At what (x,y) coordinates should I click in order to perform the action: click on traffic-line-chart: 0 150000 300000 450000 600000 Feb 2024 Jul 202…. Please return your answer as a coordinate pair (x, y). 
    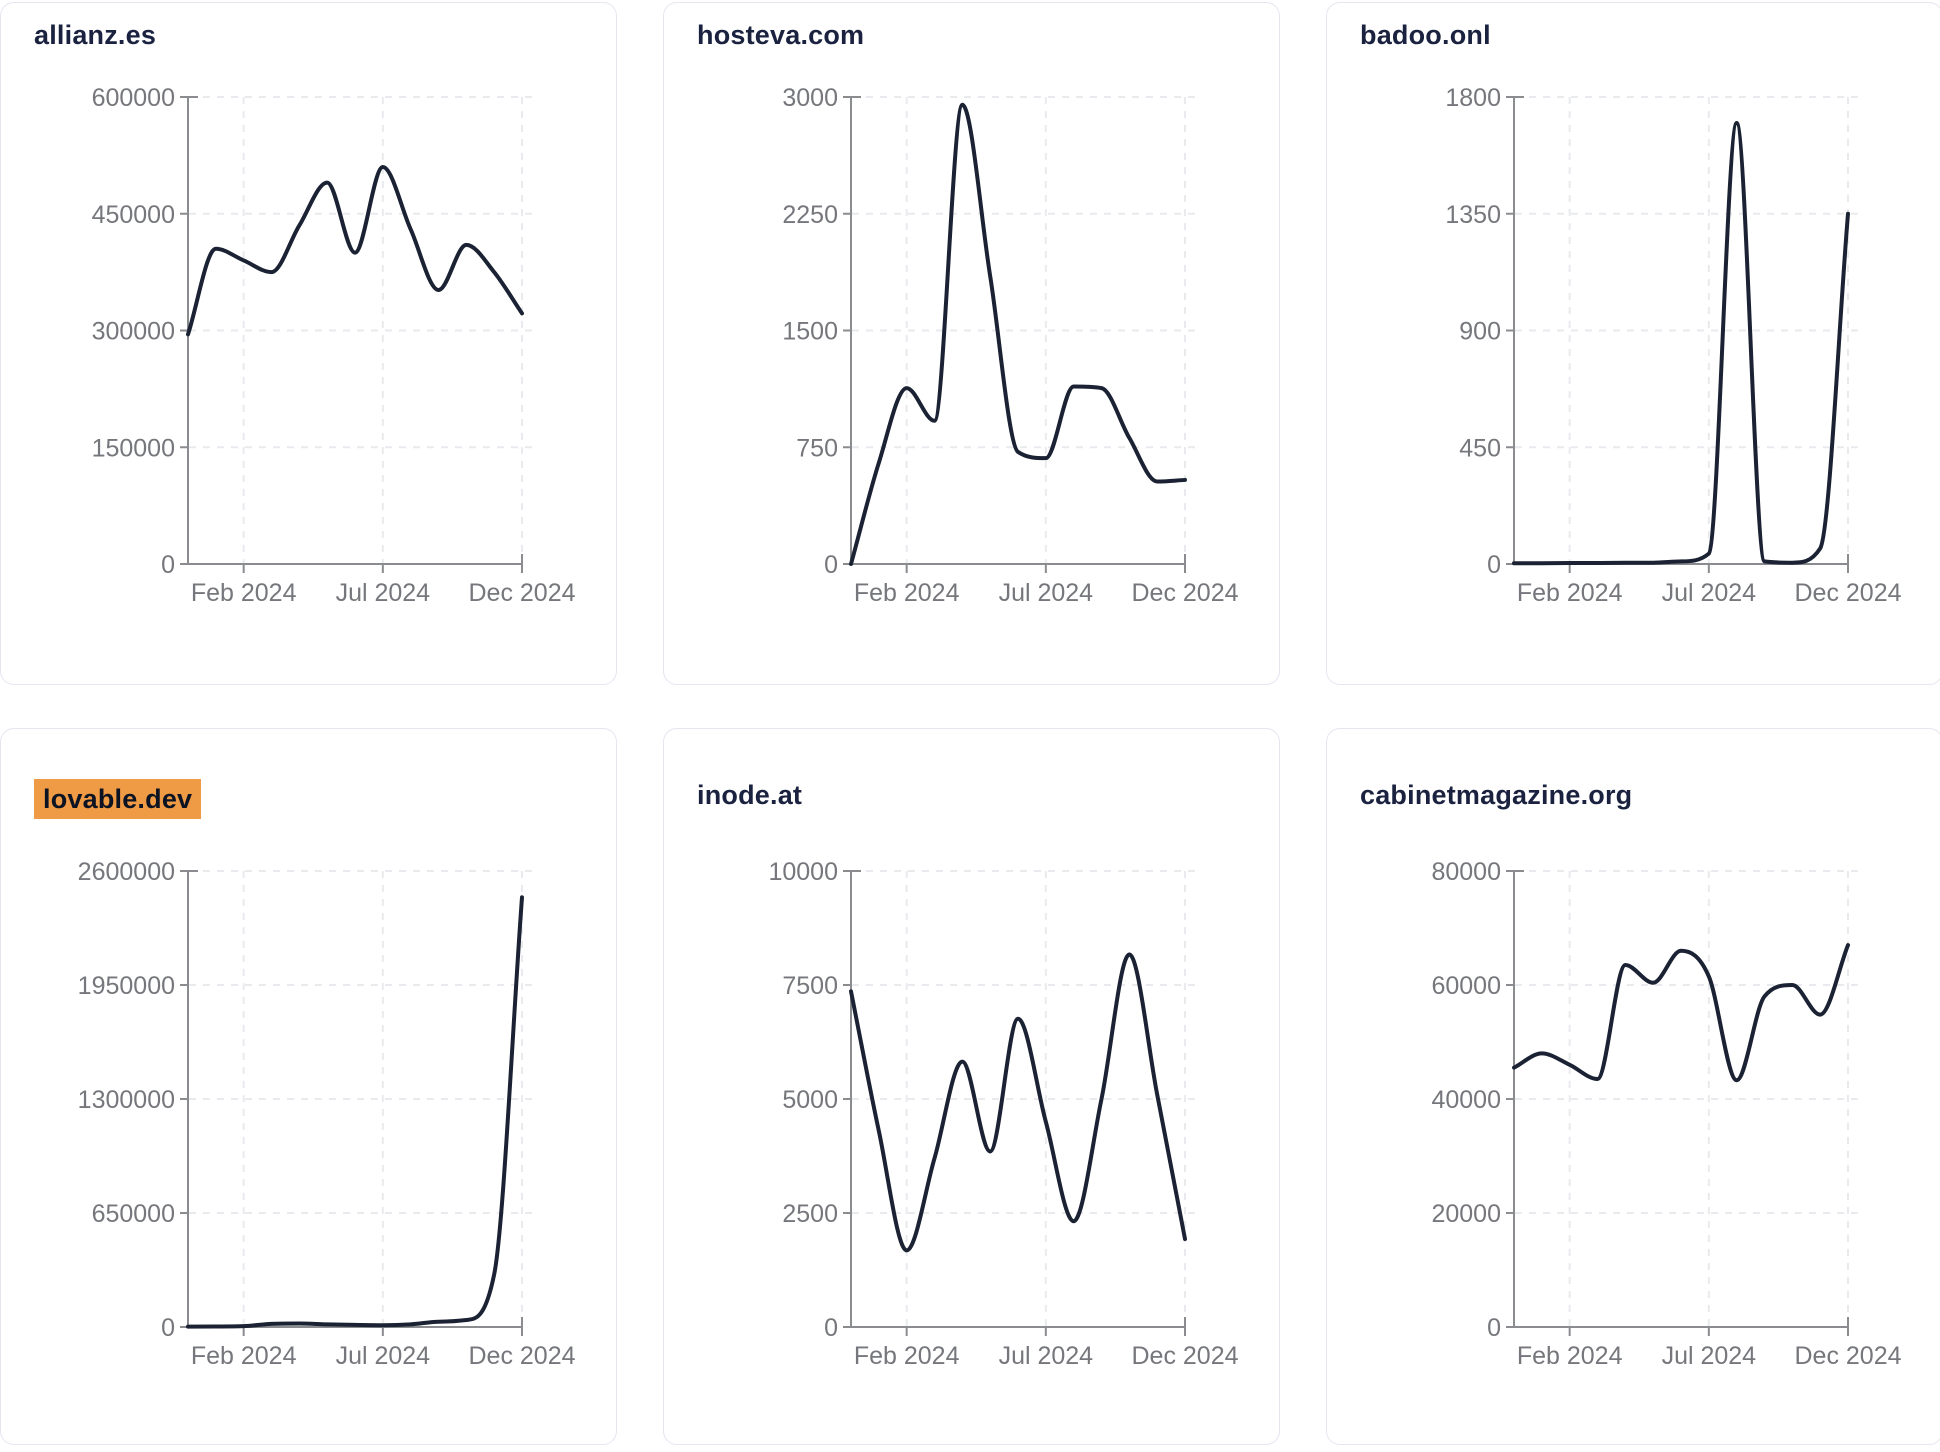
    Looking at the image, I should click on (334, 345).